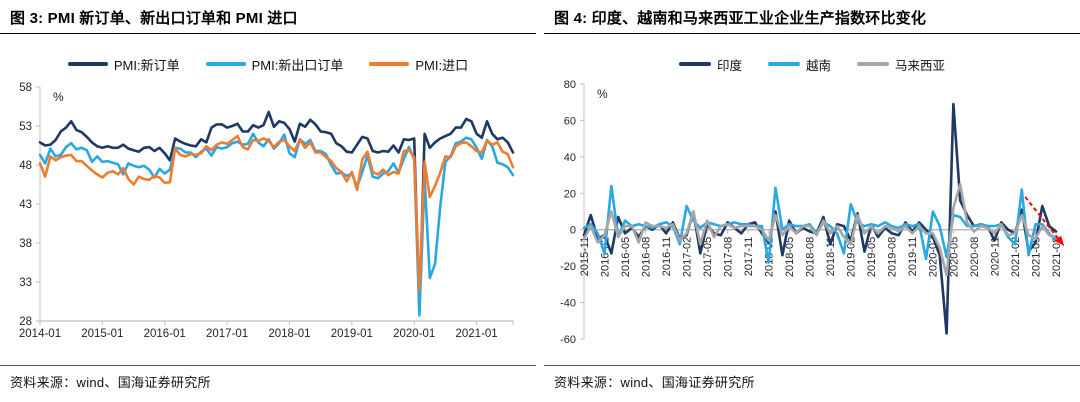  Describe the element at coordinates (25, 244) in the screenshot. I see `y-tick-label: 38` at that location.